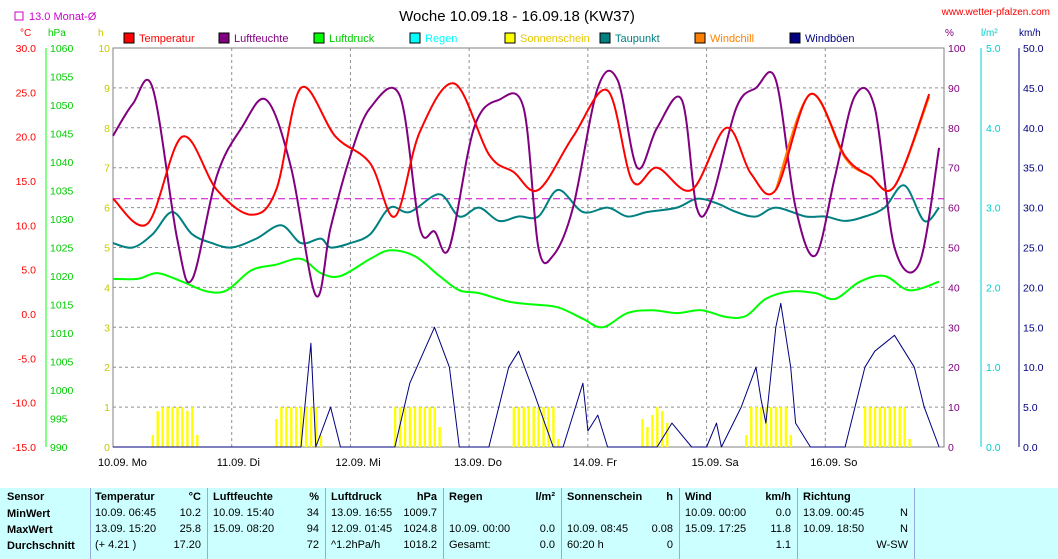  Describe the element at coordinates (954, 328) in the screenshot. I see `humidity-tick-label: 30` at that location.